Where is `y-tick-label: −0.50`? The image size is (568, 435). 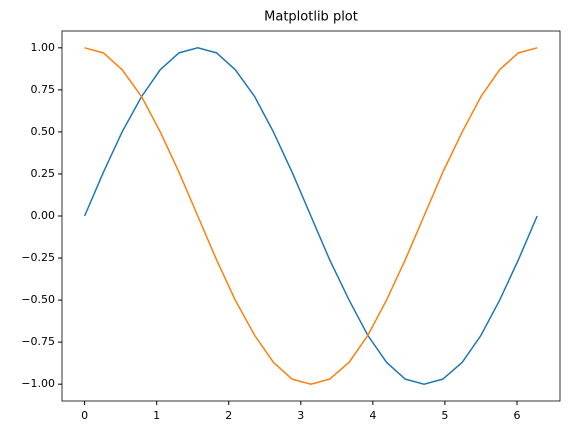
y-tick-label: −0.50 is located at coordinates (38, 299).